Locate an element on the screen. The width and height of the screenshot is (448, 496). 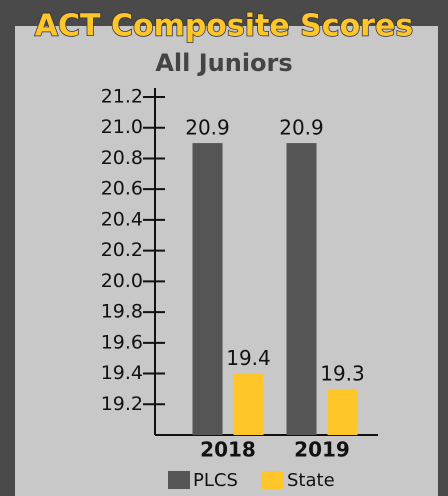
chart-subtitle: All Juniors is located at coordinates (223, 63).